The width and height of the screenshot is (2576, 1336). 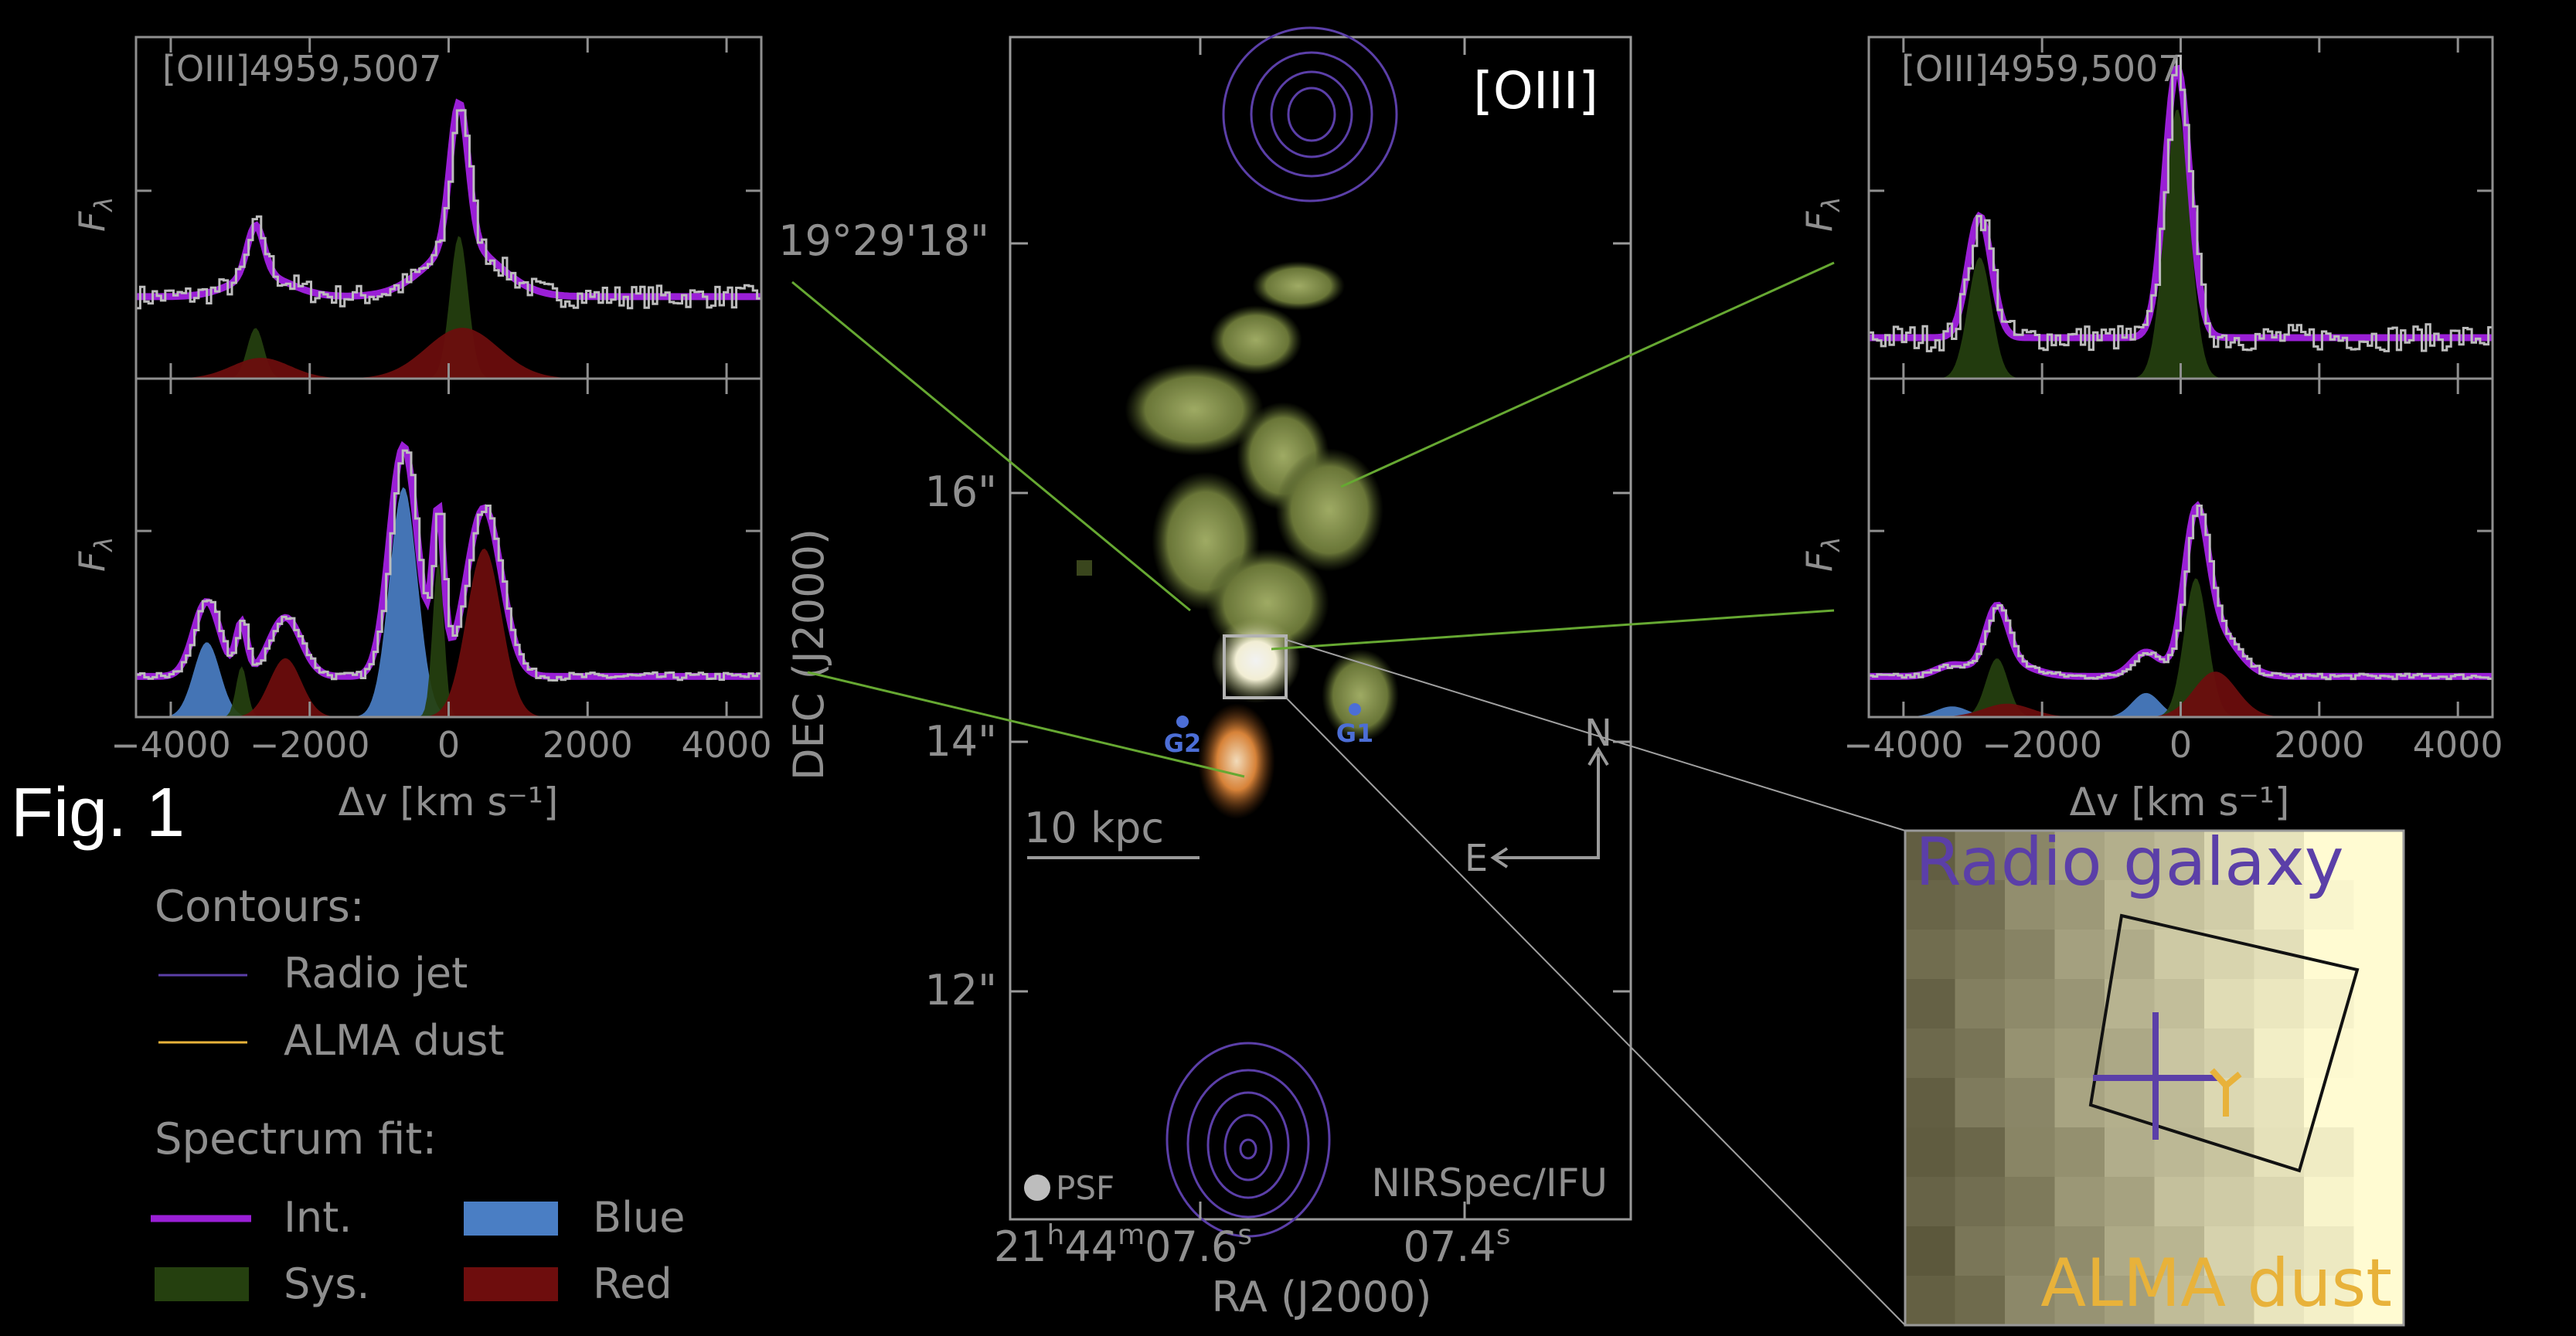 What do you see at coordinates (1457, 1245) in the screenshot?
I see `ra-tick-1: 07.4s​` at bounding box center [1457, 1245].